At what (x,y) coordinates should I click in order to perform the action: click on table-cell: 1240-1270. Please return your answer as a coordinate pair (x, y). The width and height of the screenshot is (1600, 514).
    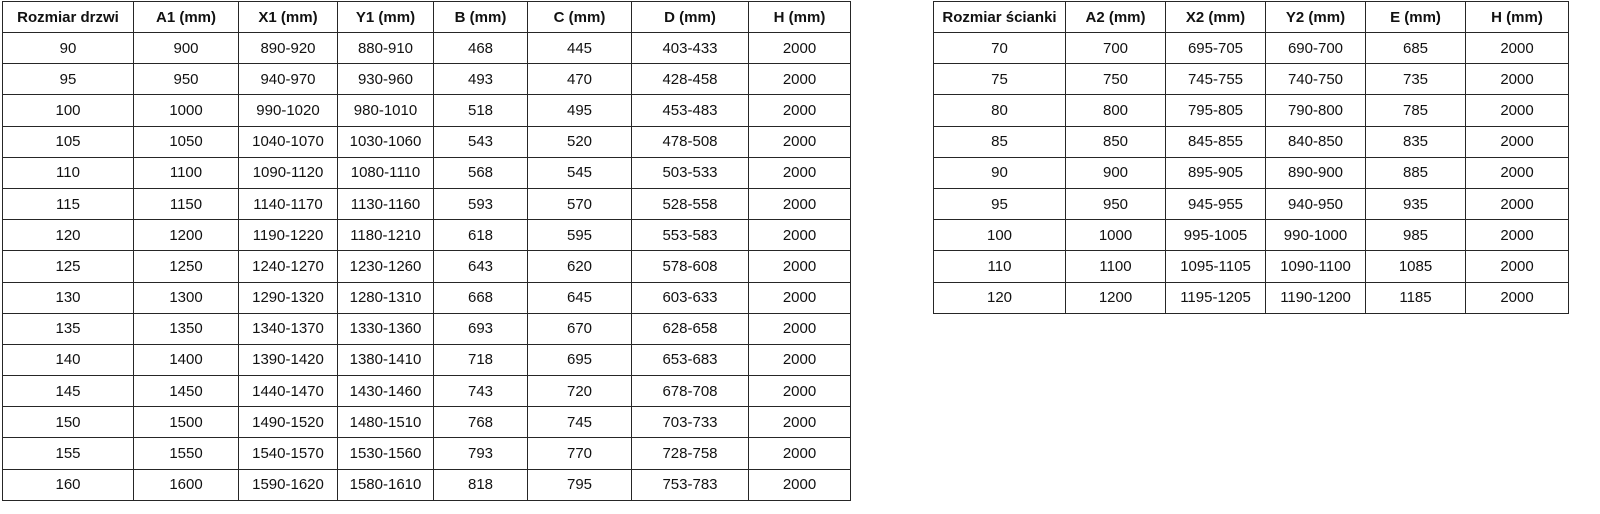
    Looking at the image, I should click on (288, 266).